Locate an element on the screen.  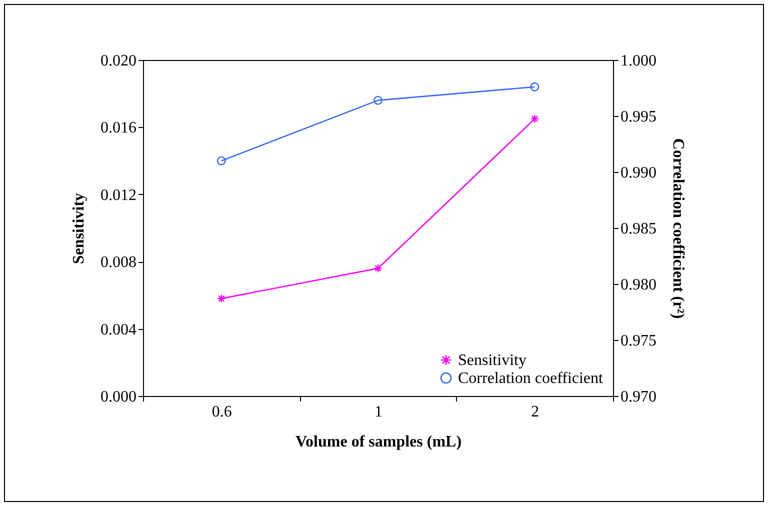
y-tick-label: 0.008 is located at coordinates (118, 263).